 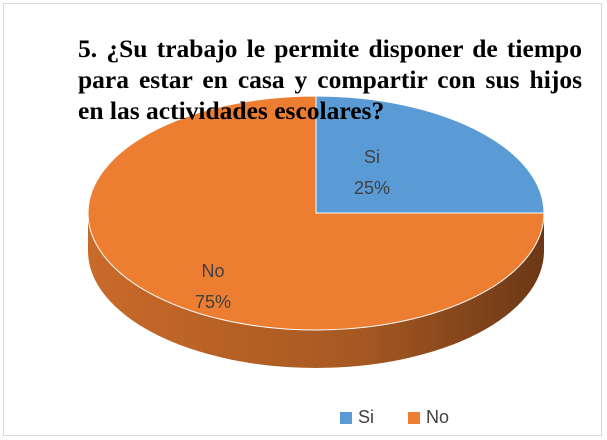 What do you see at coordinates (212, 271) in the screenshot?
I see `data-label-category: No` at bounding box center [212, 271].